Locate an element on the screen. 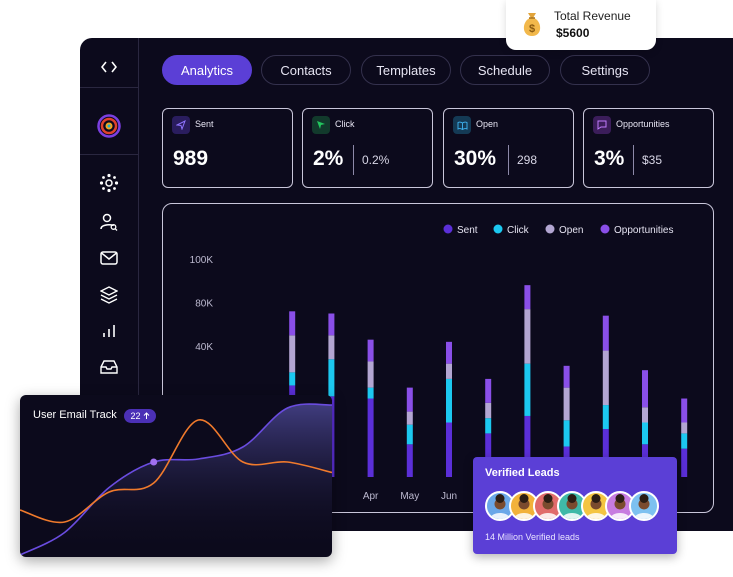 The width and height of the screenshot is (733, 577). stat-card-opportunities: Opportunities 3% $35 is located at coordinates (648, 148).